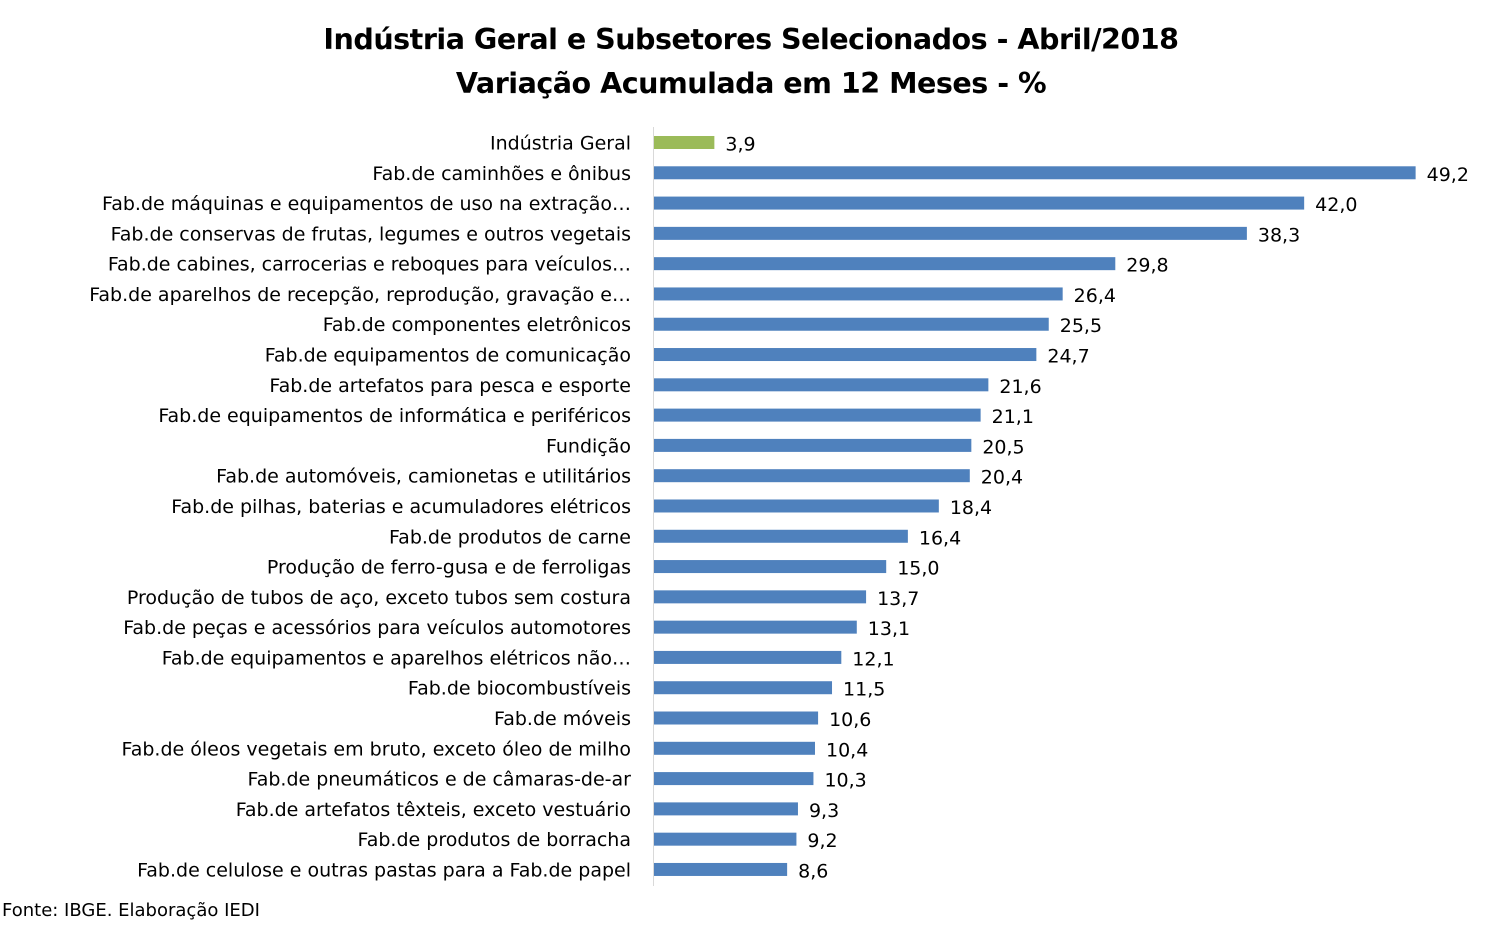 The height and width of the screenshot is (929, 1502). I want to click on category-label: Fab.de componentes eletrônicos, so click(477, 325).